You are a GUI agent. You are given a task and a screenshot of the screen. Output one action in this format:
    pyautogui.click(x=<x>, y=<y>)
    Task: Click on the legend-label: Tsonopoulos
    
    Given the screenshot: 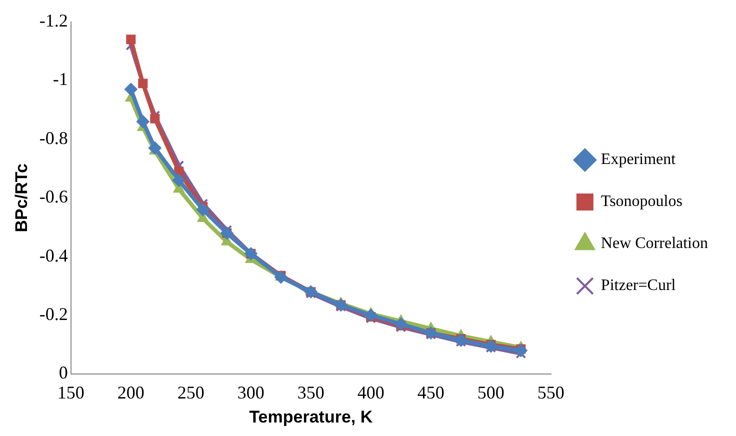 What is the action you would take?
    pyautogui.click(x=641, y=201)
    